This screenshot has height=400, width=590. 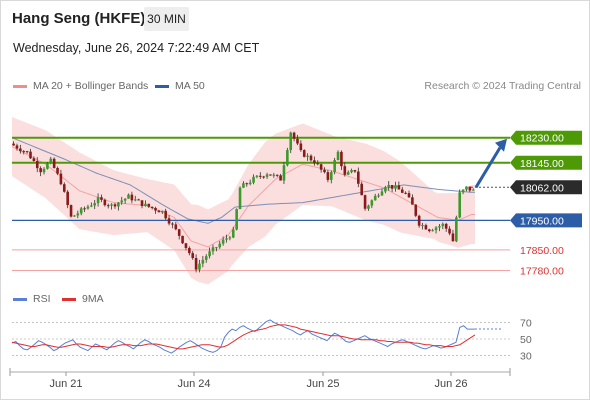 What do you see at coordinates (450, 384) in the screenshot?
I see `x-tick-label-Jun-26: Jun 26` at bounding box center [450, 384].